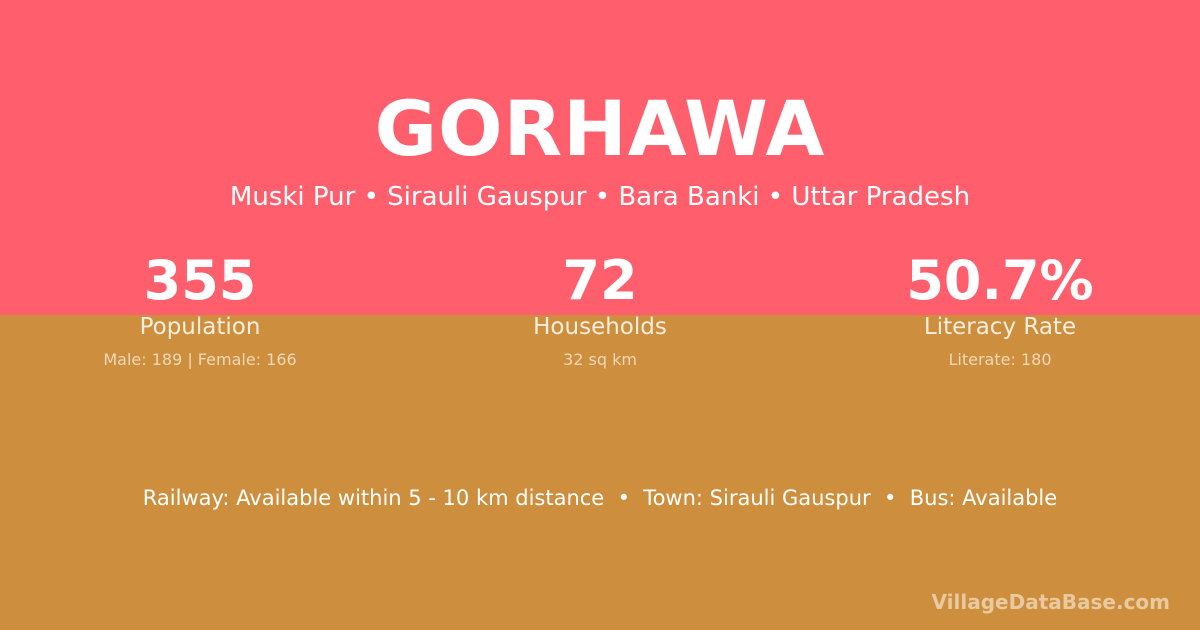 The width and height of the screenshot is (1200, 630). Describe the element at coordinates (1050, 602) in the screenshot. I see `brand-logo: VillageDataBase.com` at that location.